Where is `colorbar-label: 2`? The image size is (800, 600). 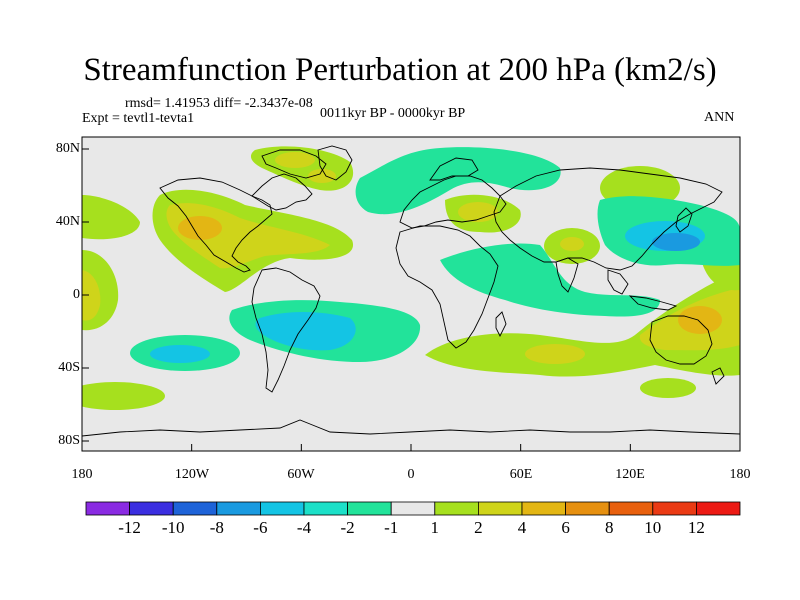
colorbar-label: 2 is located at coordinates (478, 527).